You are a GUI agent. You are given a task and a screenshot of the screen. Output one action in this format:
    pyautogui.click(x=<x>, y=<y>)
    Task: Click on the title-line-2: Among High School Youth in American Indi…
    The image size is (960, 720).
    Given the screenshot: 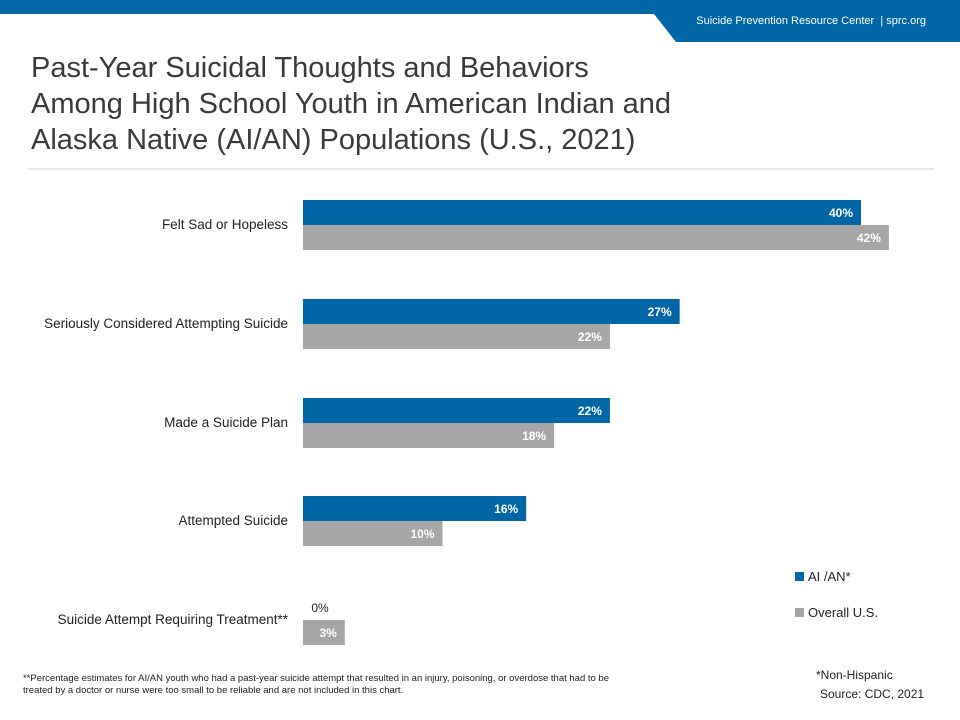 What is the action you would take?
    pyautogui.click(x=351, y=104)
    